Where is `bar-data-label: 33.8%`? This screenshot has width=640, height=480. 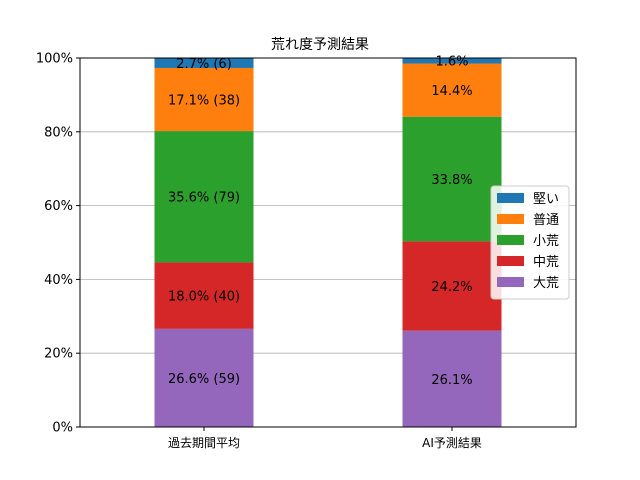 bar-data-label: 33.8% is located at coordinates (451, 180).